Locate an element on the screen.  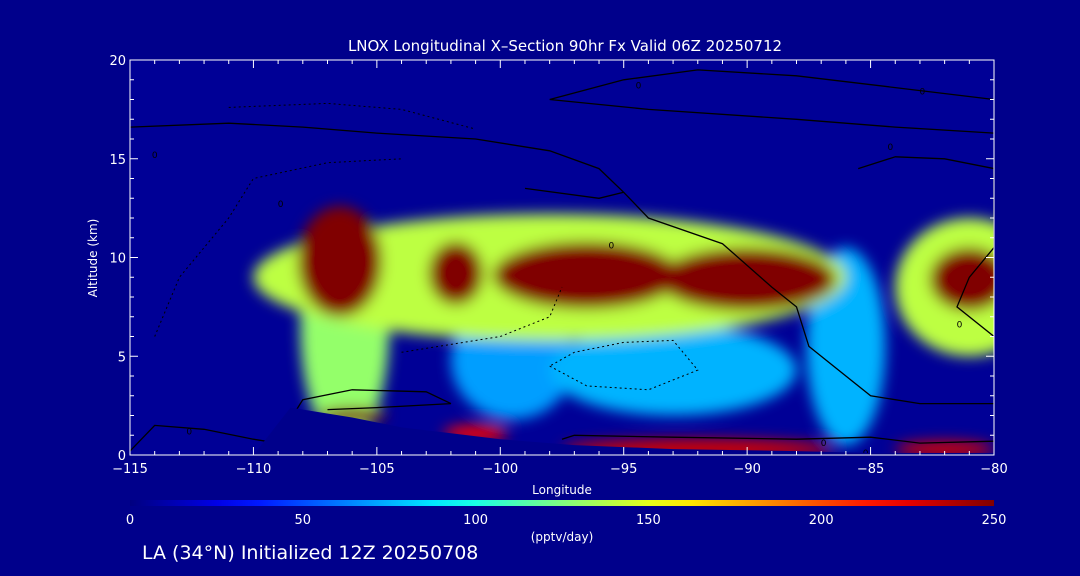
colorbar-label: (pptv/day) is located at coordinates (562, 537).